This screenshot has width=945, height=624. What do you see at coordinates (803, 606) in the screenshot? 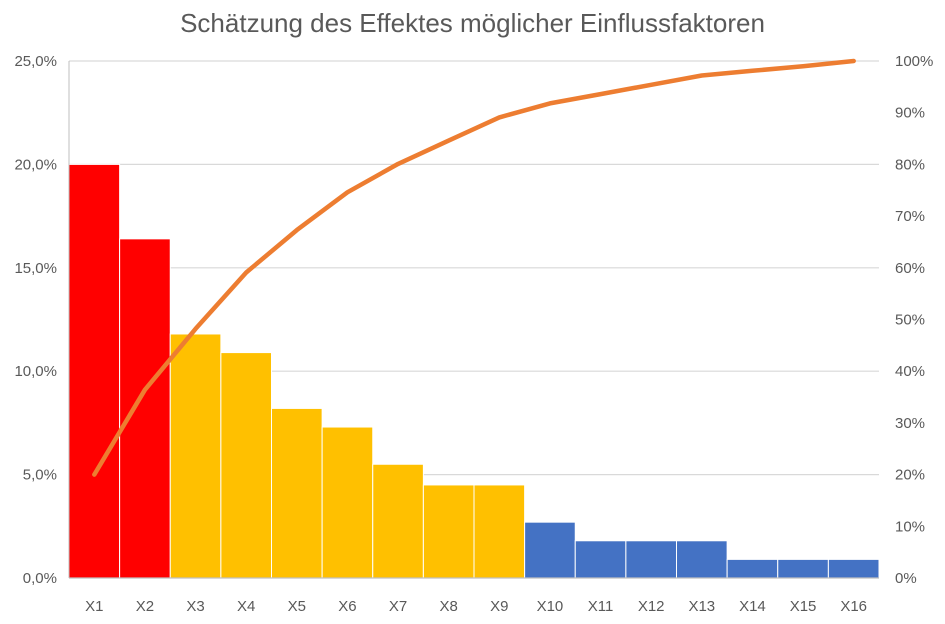
I see `x-tick-label: X15` at bounding box center [803, 606].